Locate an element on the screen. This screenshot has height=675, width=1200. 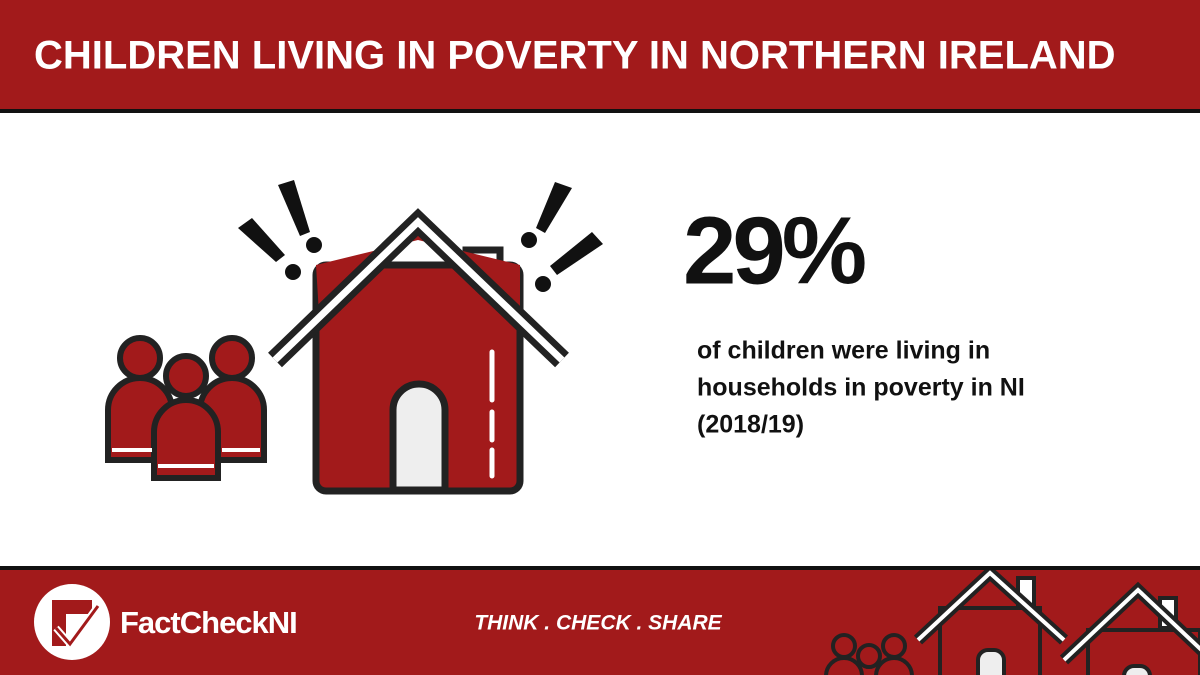
people-icon is located at coordinates (186, 408).